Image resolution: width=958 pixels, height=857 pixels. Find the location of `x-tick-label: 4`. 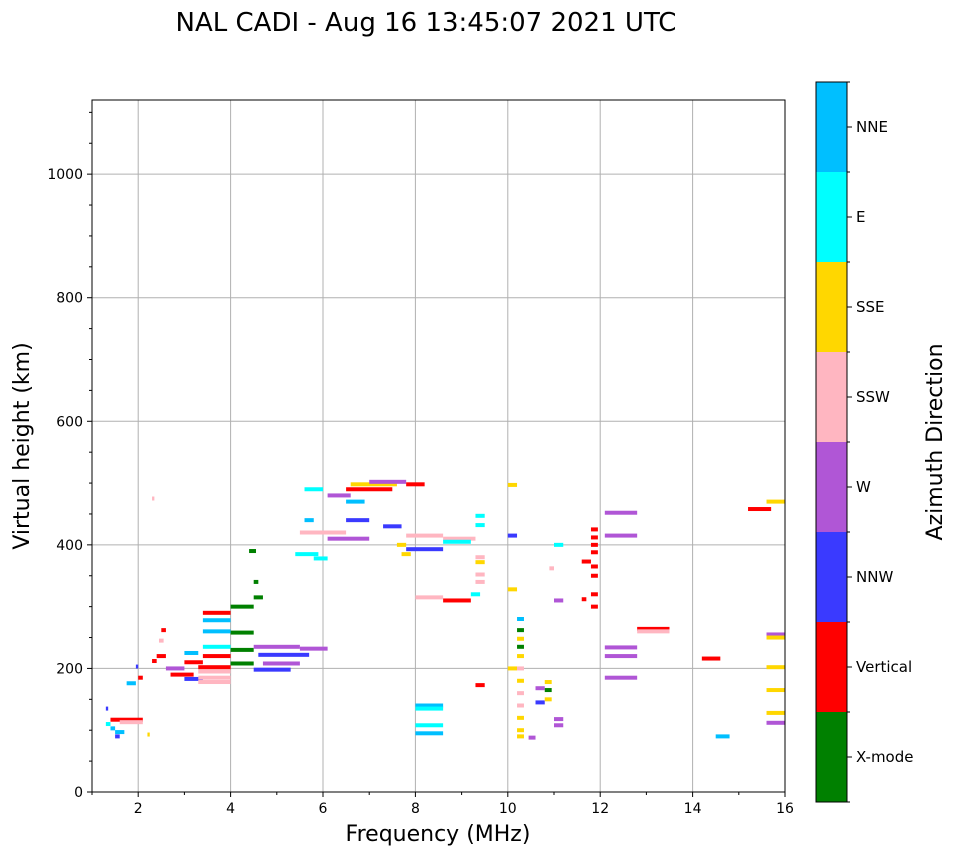

x-tick-label: 4 is located at coordinates (230, 809).